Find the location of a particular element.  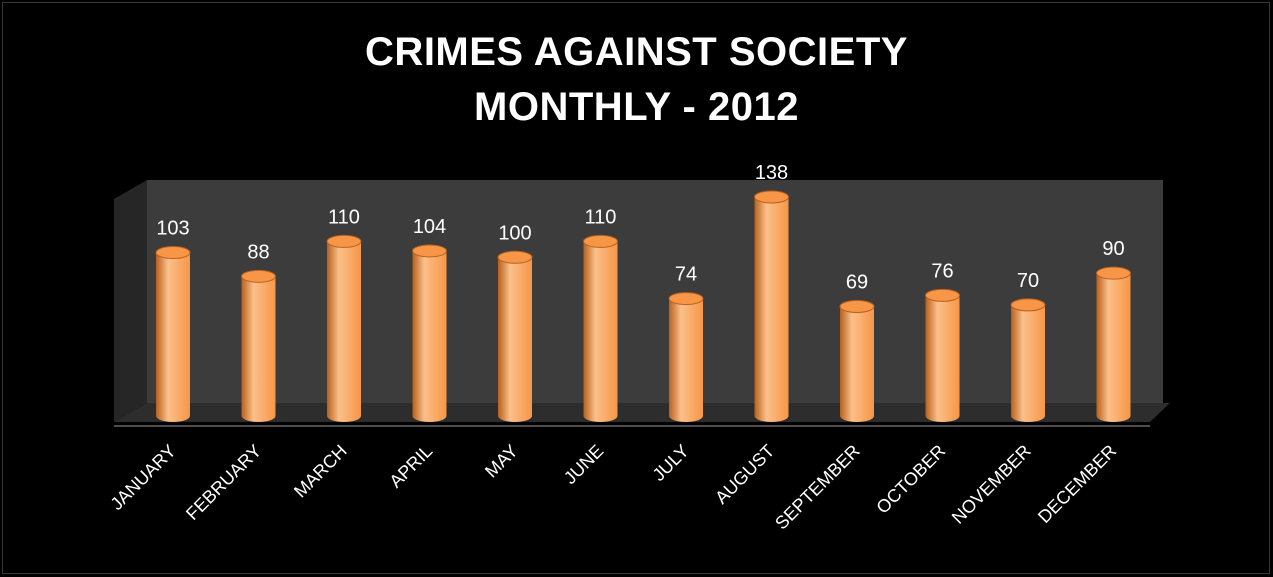

bar-july is located at coordinates (686, 357).